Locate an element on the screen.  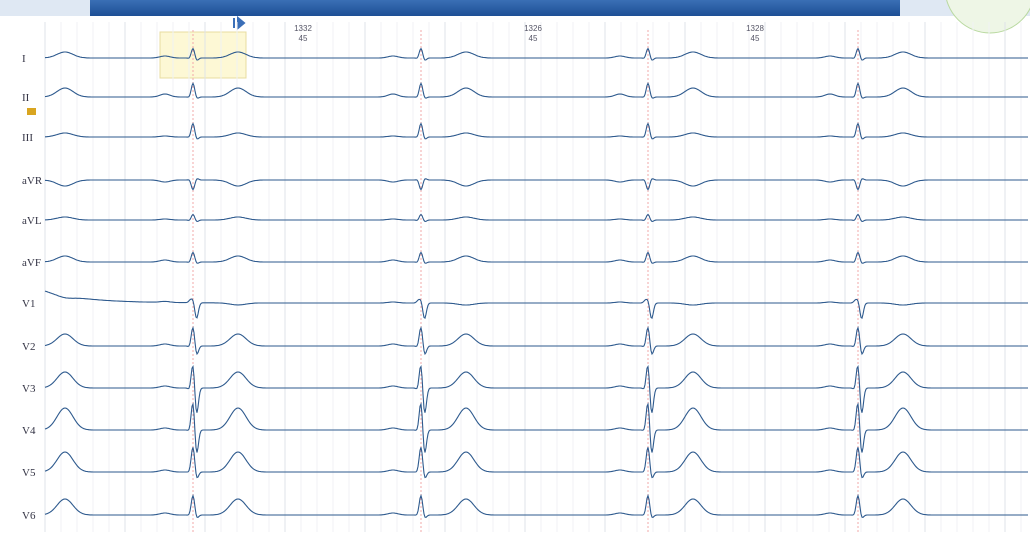
rr-interval: 1326 is located at coordinates (533, 28).